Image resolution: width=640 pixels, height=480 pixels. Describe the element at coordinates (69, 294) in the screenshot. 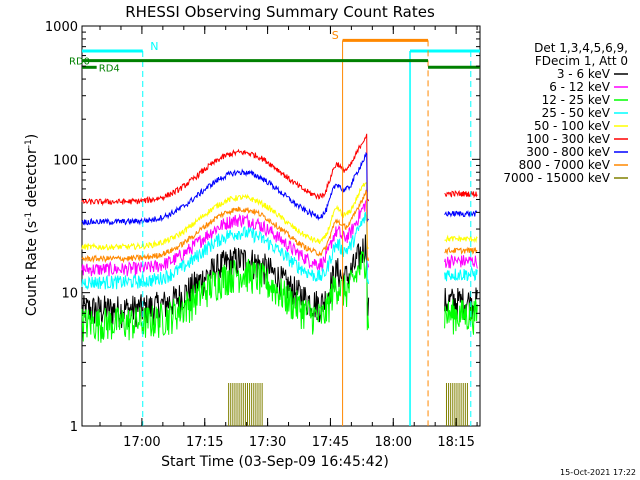

I see `y-tick-label: 10` at that location.